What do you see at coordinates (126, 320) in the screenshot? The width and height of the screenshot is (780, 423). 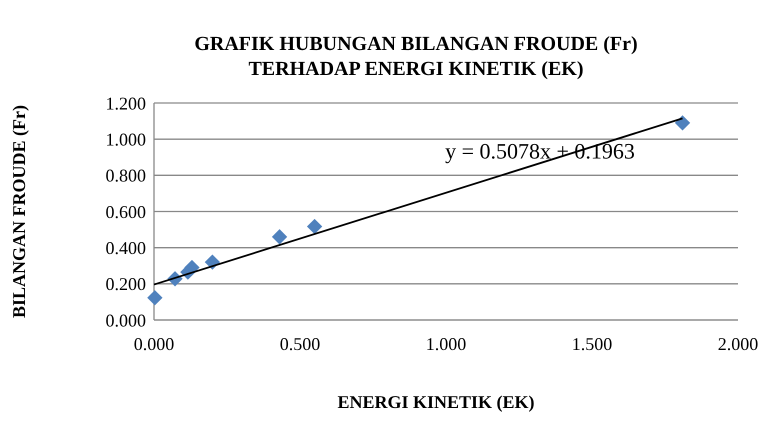 I see `y-tick-label: 0.000` at bounding box center [126, 320].